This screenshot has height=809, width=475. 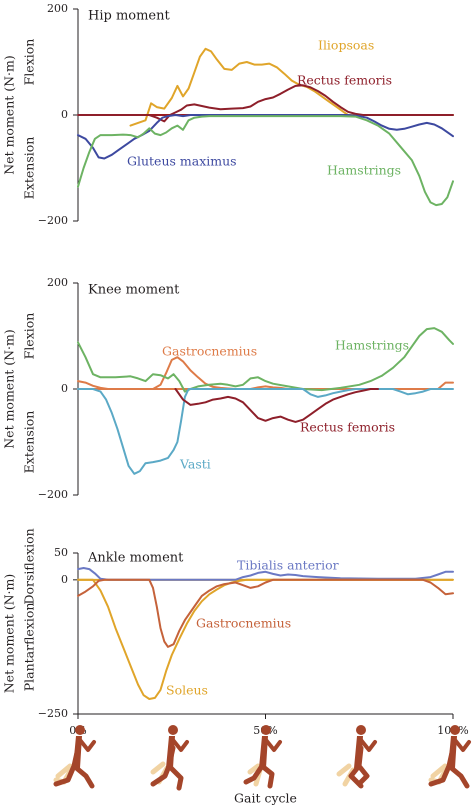 What do you see at coordinates (29, 647) in the screenshot?
I see `ankle-negative-direction-label: Plantarflexion` at bounding box center [29, 647].